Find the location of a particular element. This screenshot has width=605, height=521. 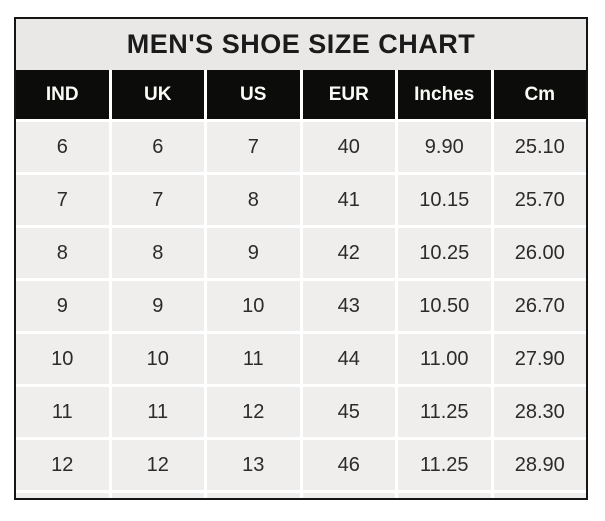

column-header-uk: UK is located at coordinates (157, 94).